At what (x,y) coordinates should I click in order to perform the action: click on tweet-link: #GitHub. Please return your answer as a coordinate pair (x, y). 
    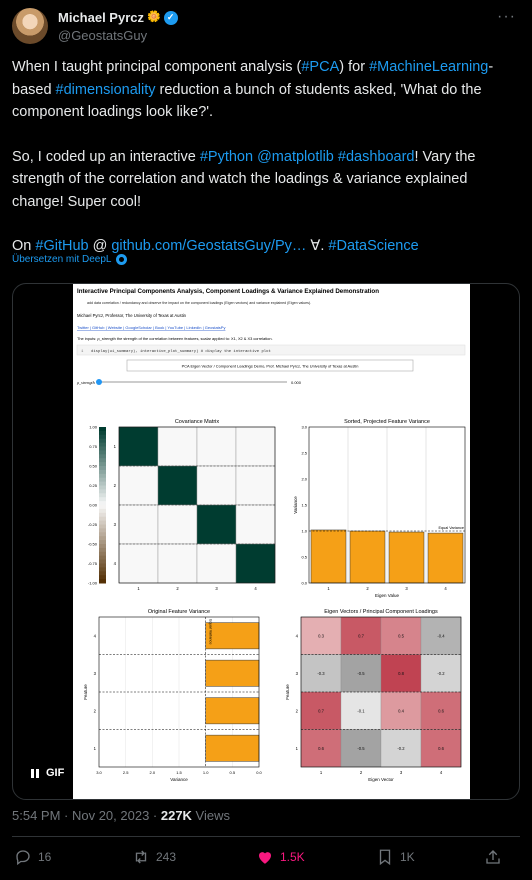
    Looking at the image, I should click on (62, 246).